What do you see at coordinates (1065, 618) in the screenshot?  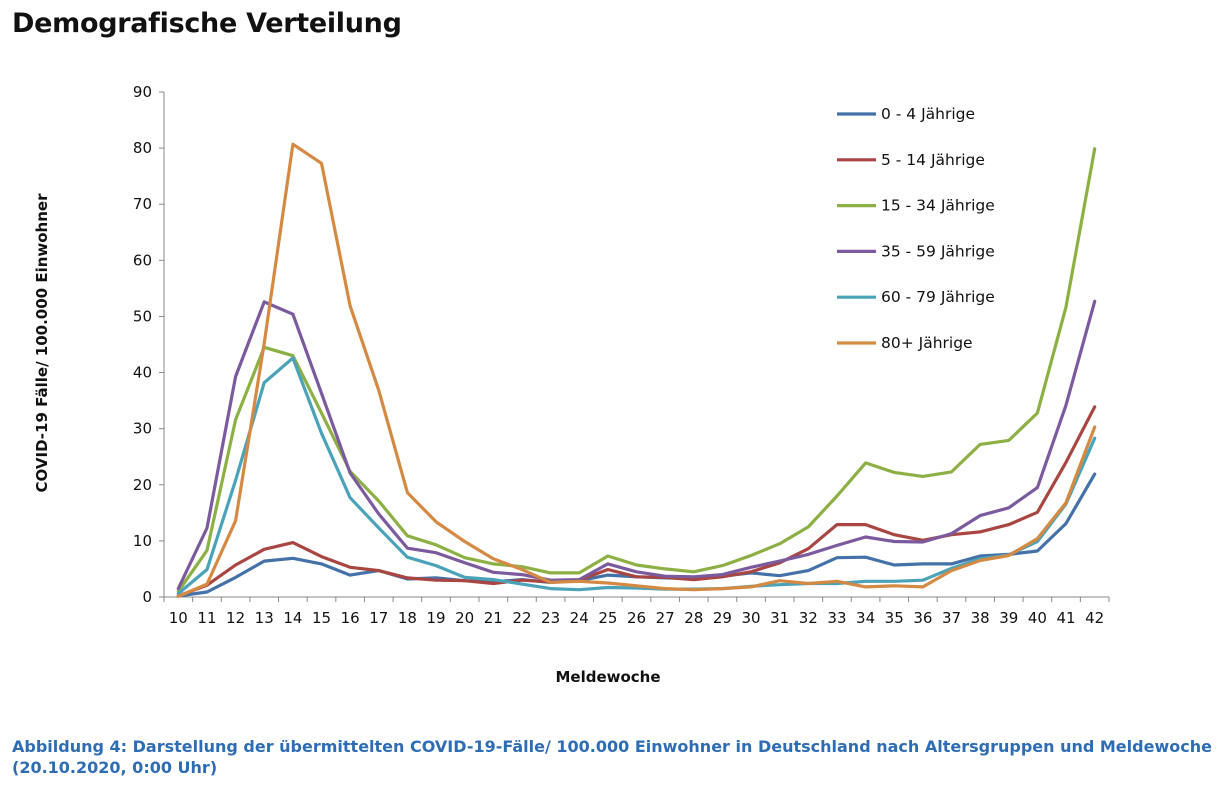 I see `x-tick-label: 41` at bounding box center [1065, 618].